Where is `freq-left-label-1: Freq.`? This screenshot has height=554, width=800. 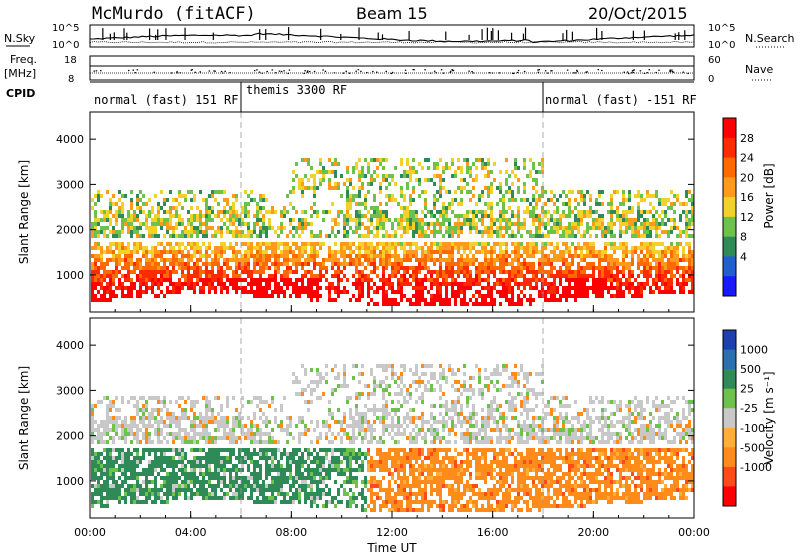
freq-left-label-1: Freq. is located at coordinates (23, 59).